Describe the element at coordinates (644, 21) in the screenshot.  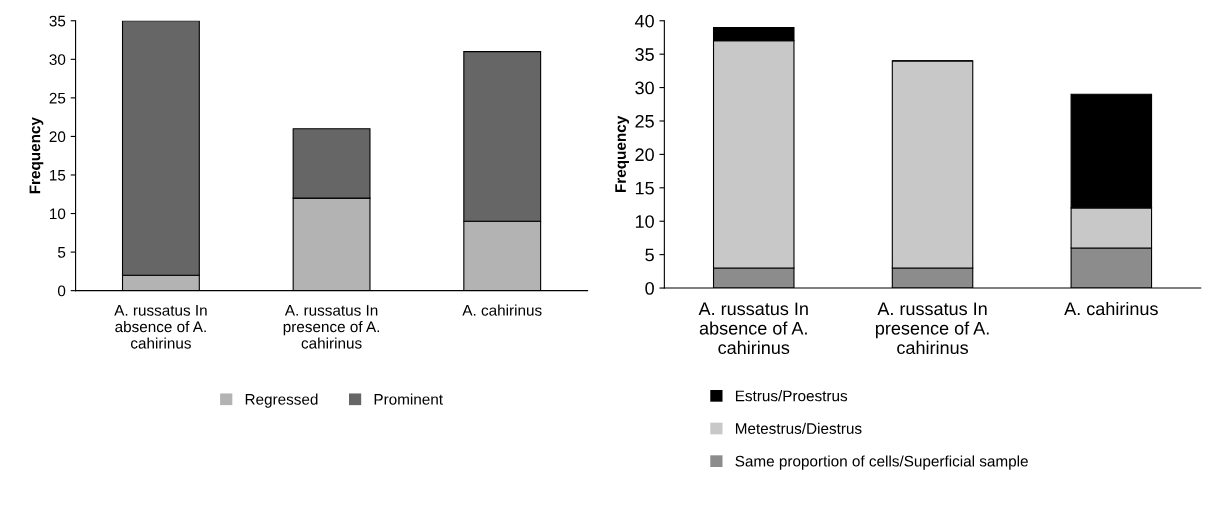
I see `y-tick-label: 40` at that location.